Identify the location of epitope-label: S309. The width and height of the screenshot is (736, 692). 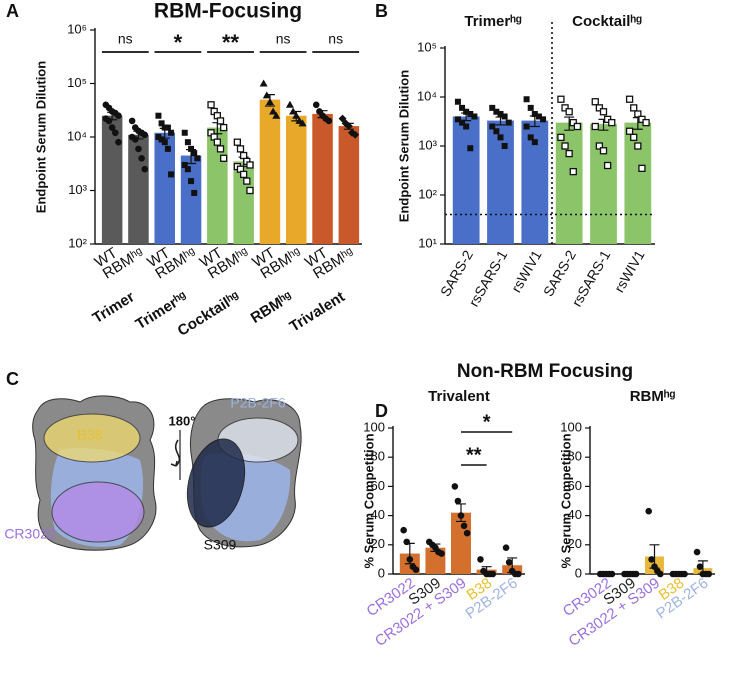
(220, 545).